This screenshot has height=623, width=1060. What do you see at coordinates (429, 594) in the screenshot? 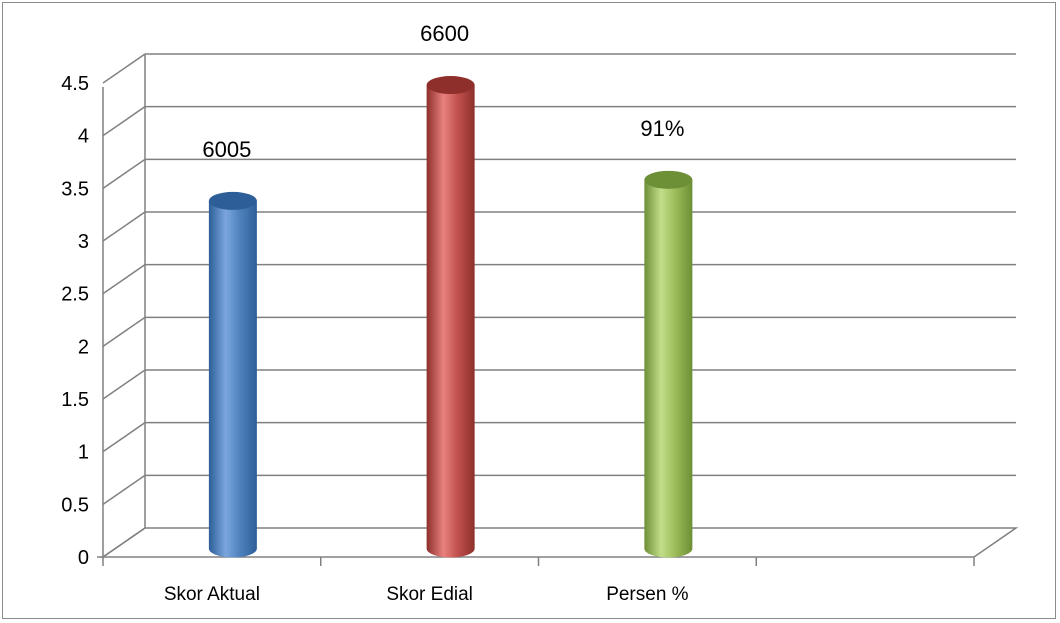
I see `x-tick-label: Skor Edial` at bounding box center [429, 594].